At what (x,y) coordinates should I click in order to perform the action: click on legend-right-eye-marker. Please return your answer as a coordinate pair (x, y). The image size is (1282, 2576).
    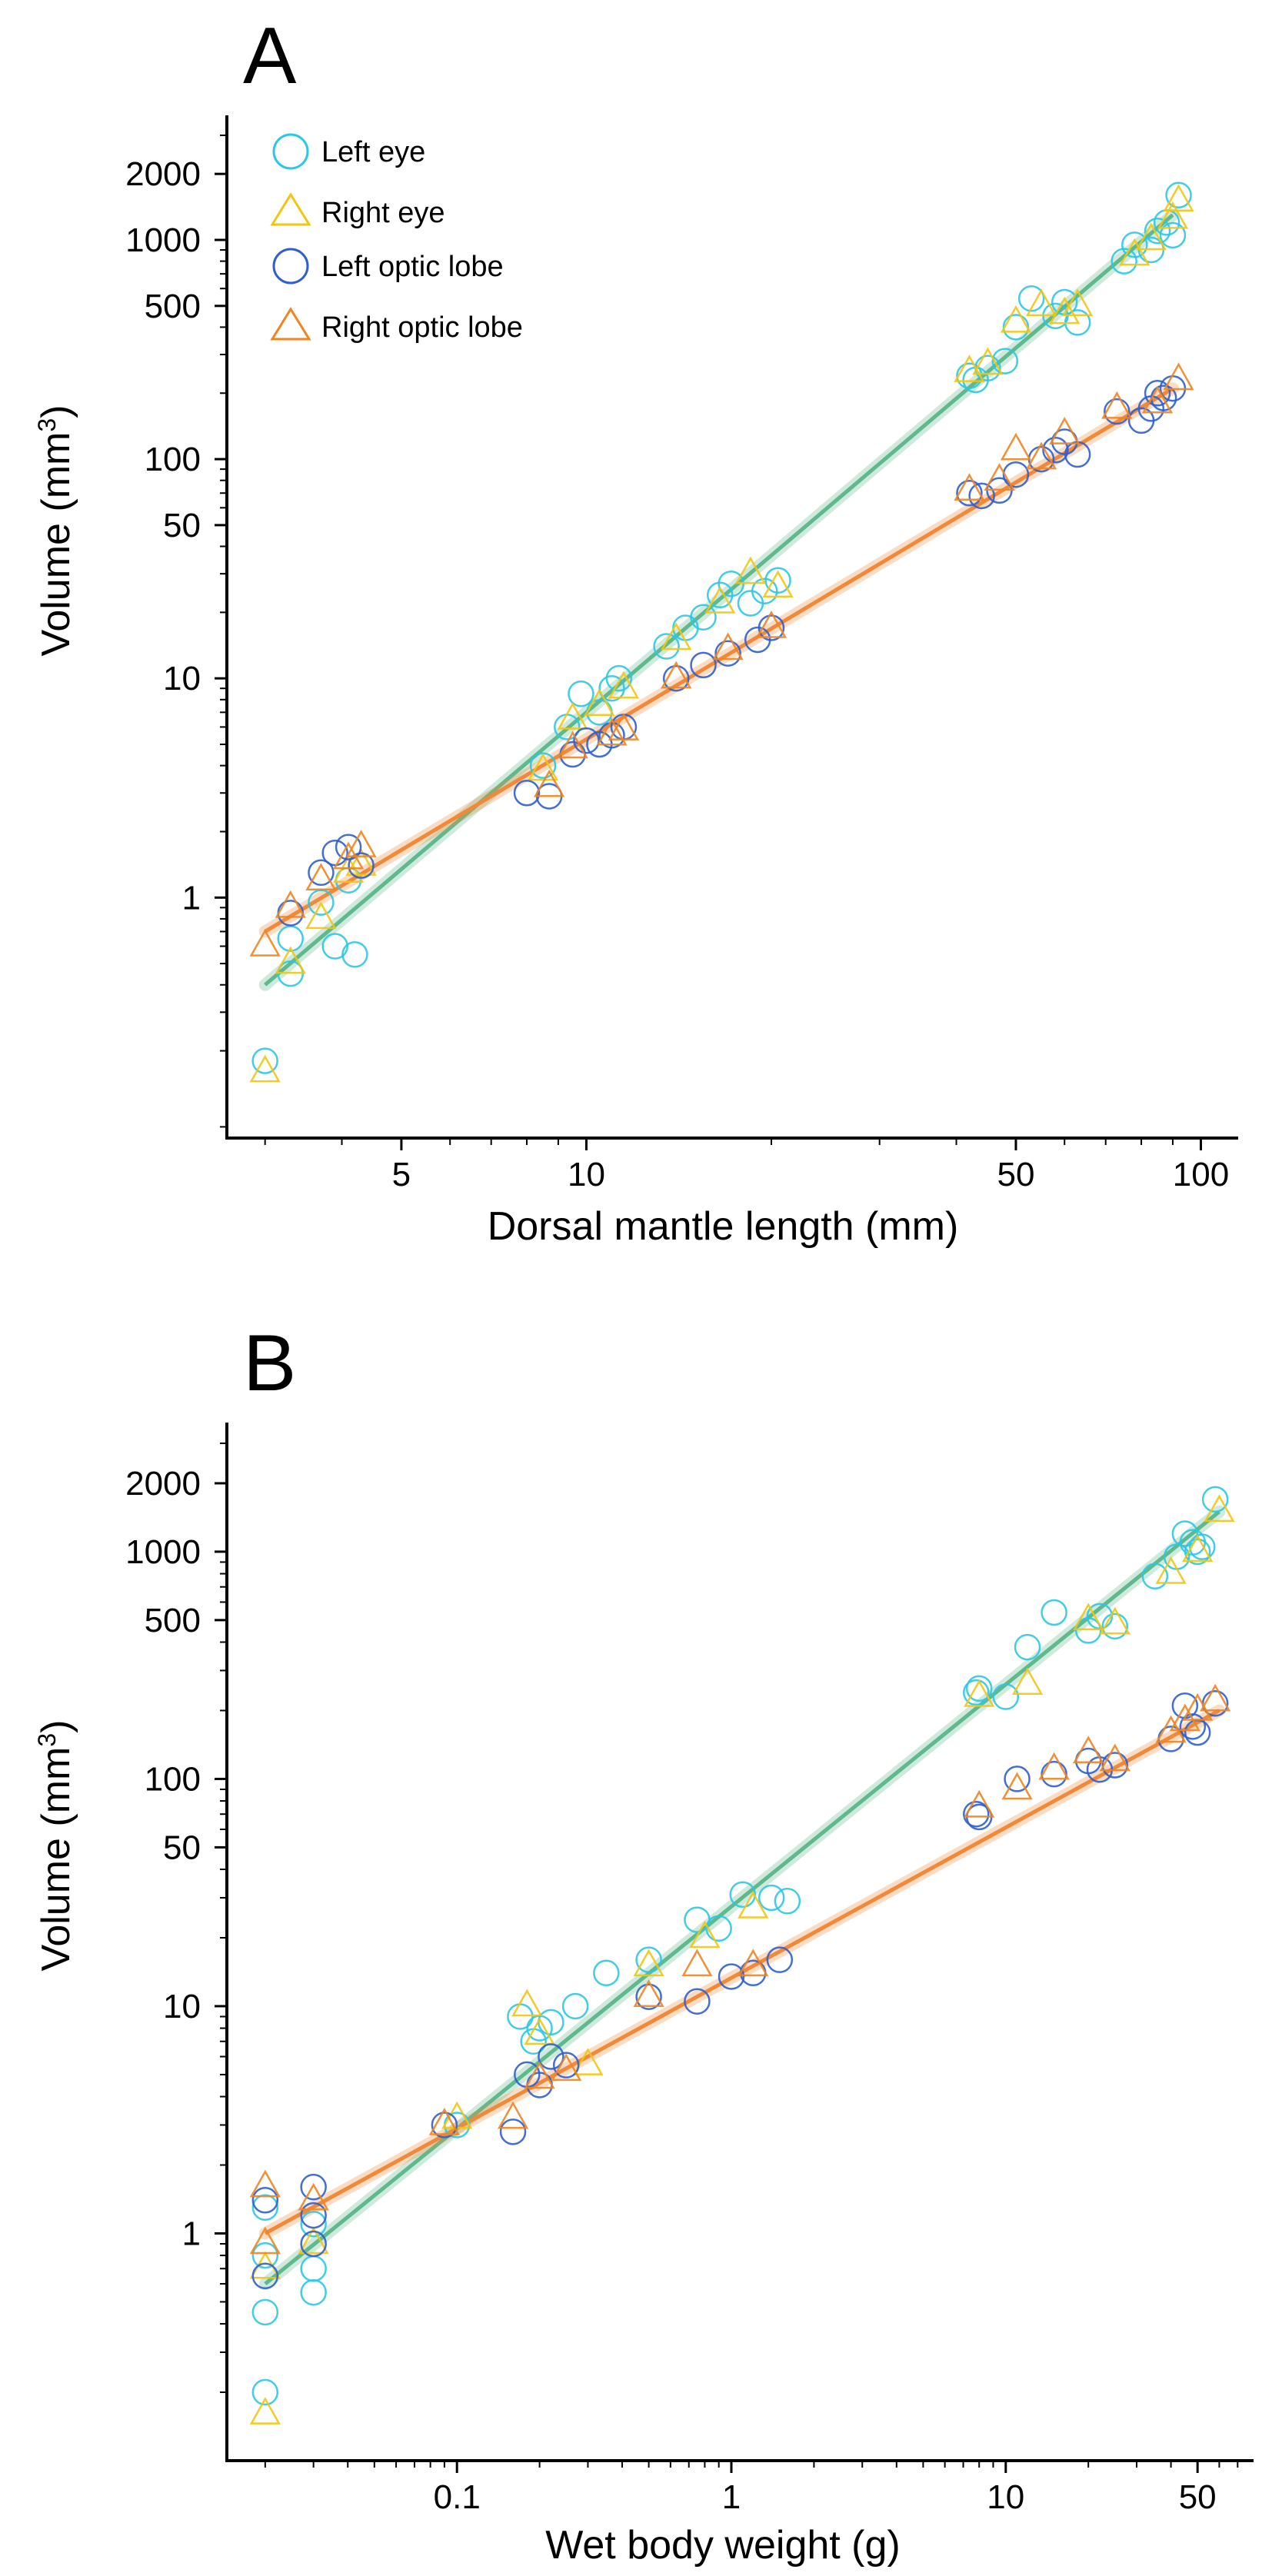
    Looking at the image, I should click on (290, 209).